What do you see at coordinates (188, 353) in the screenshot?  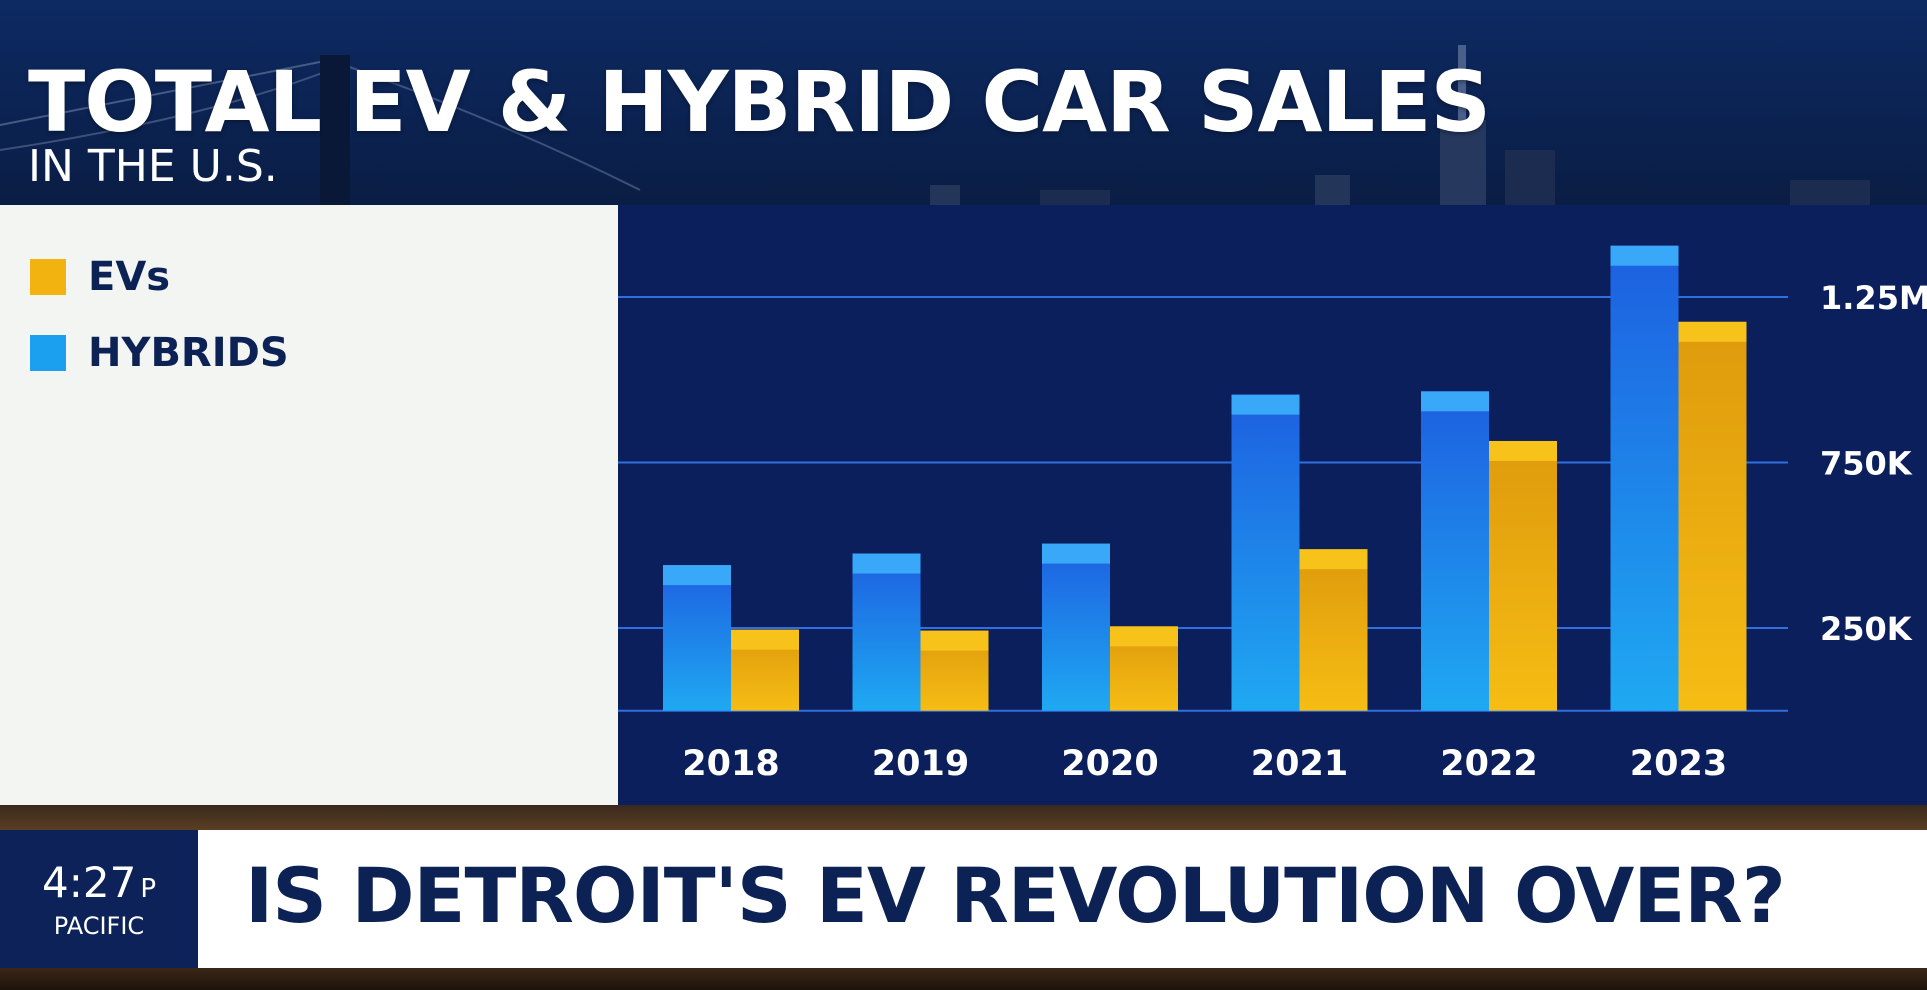 I see `legend-label-hybrids: HYBRIDS` at bounding box center [188, 353].